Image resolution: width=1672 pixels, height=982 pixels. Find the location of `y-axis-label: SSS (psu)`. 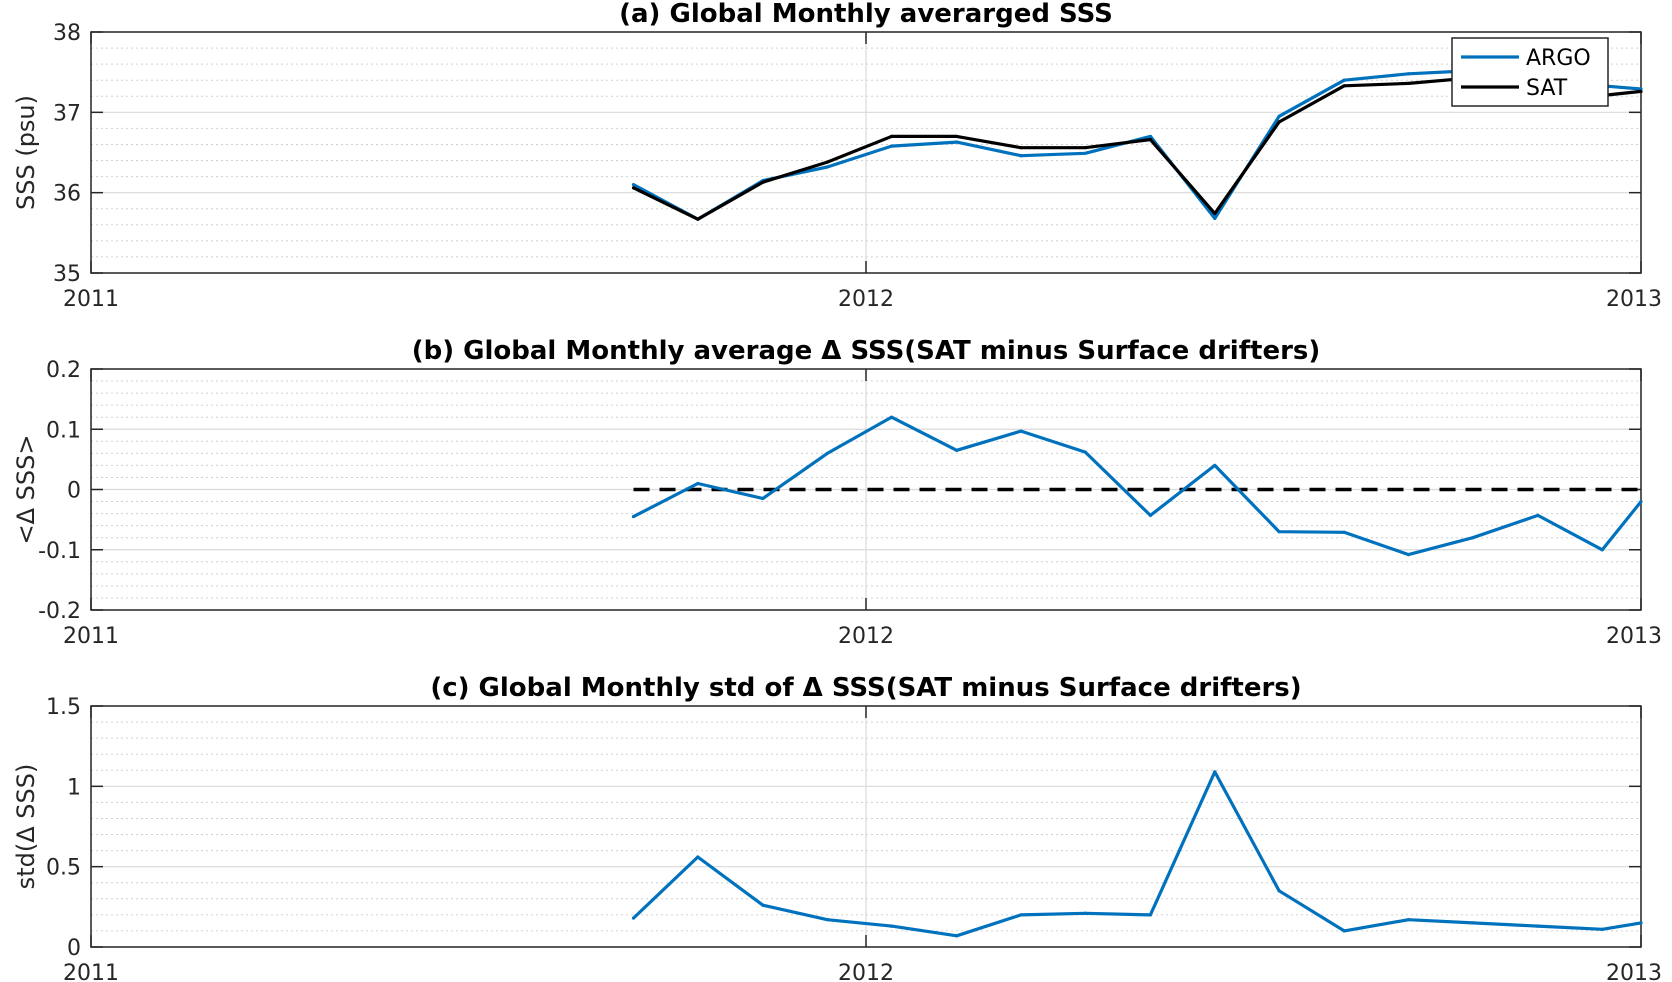

y-axis-label: SSS (psu) is located at coordinates (26, 152).